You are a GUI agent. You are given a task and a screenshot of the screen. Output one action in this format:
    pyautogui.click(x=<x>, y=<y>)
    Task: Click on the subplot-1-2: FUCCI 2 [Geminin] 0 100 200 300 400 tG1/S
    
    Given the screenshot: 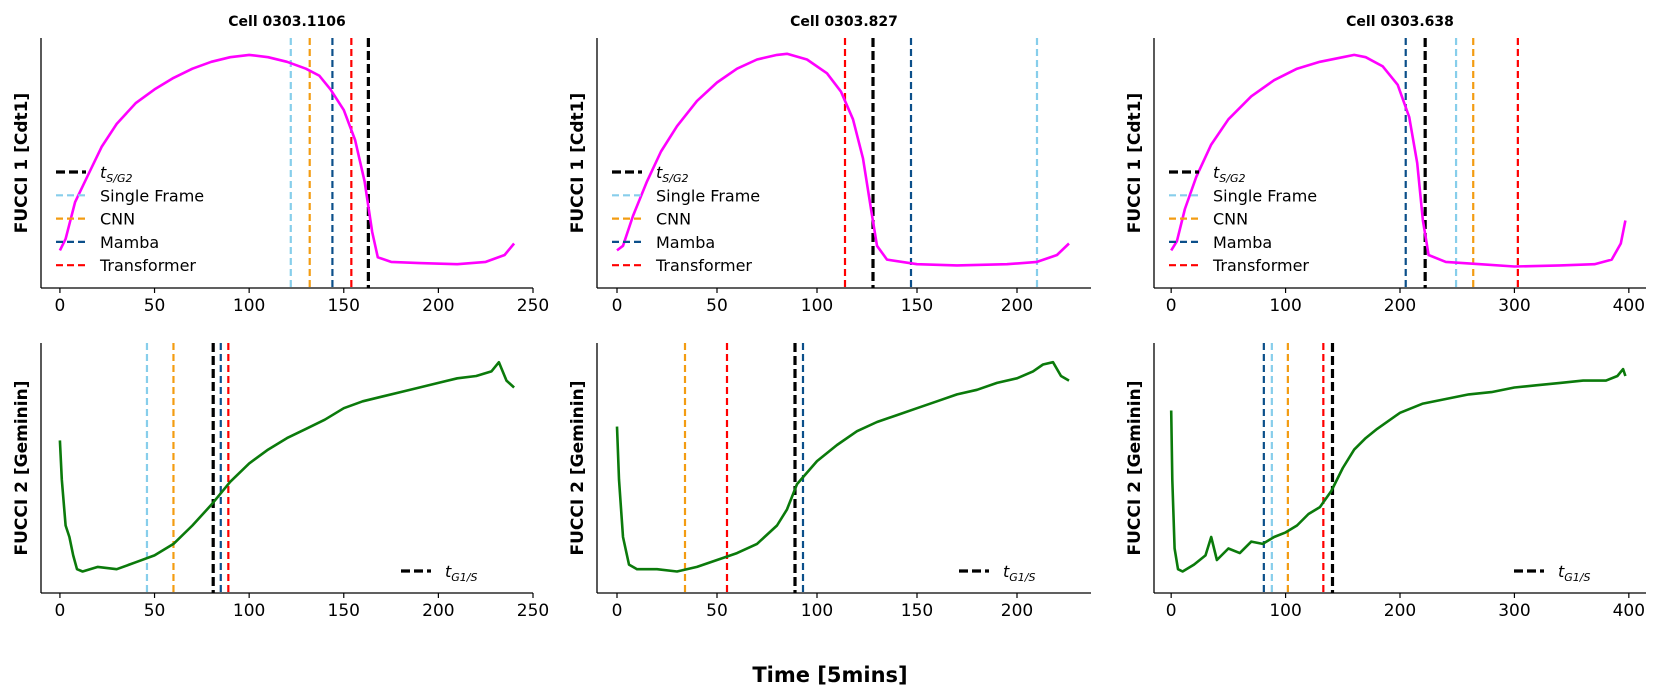 What is the action you would take?
    pyautogui.click(x=1385, y=482)
    